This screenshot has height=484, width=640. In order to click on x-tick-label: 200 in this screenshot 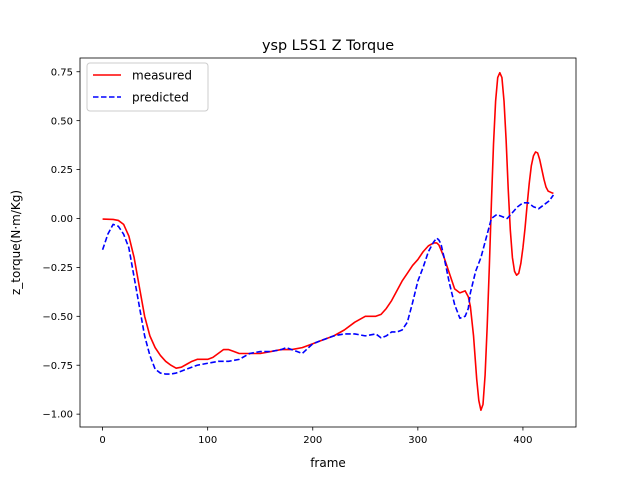, I will do `click(312, 440)`.